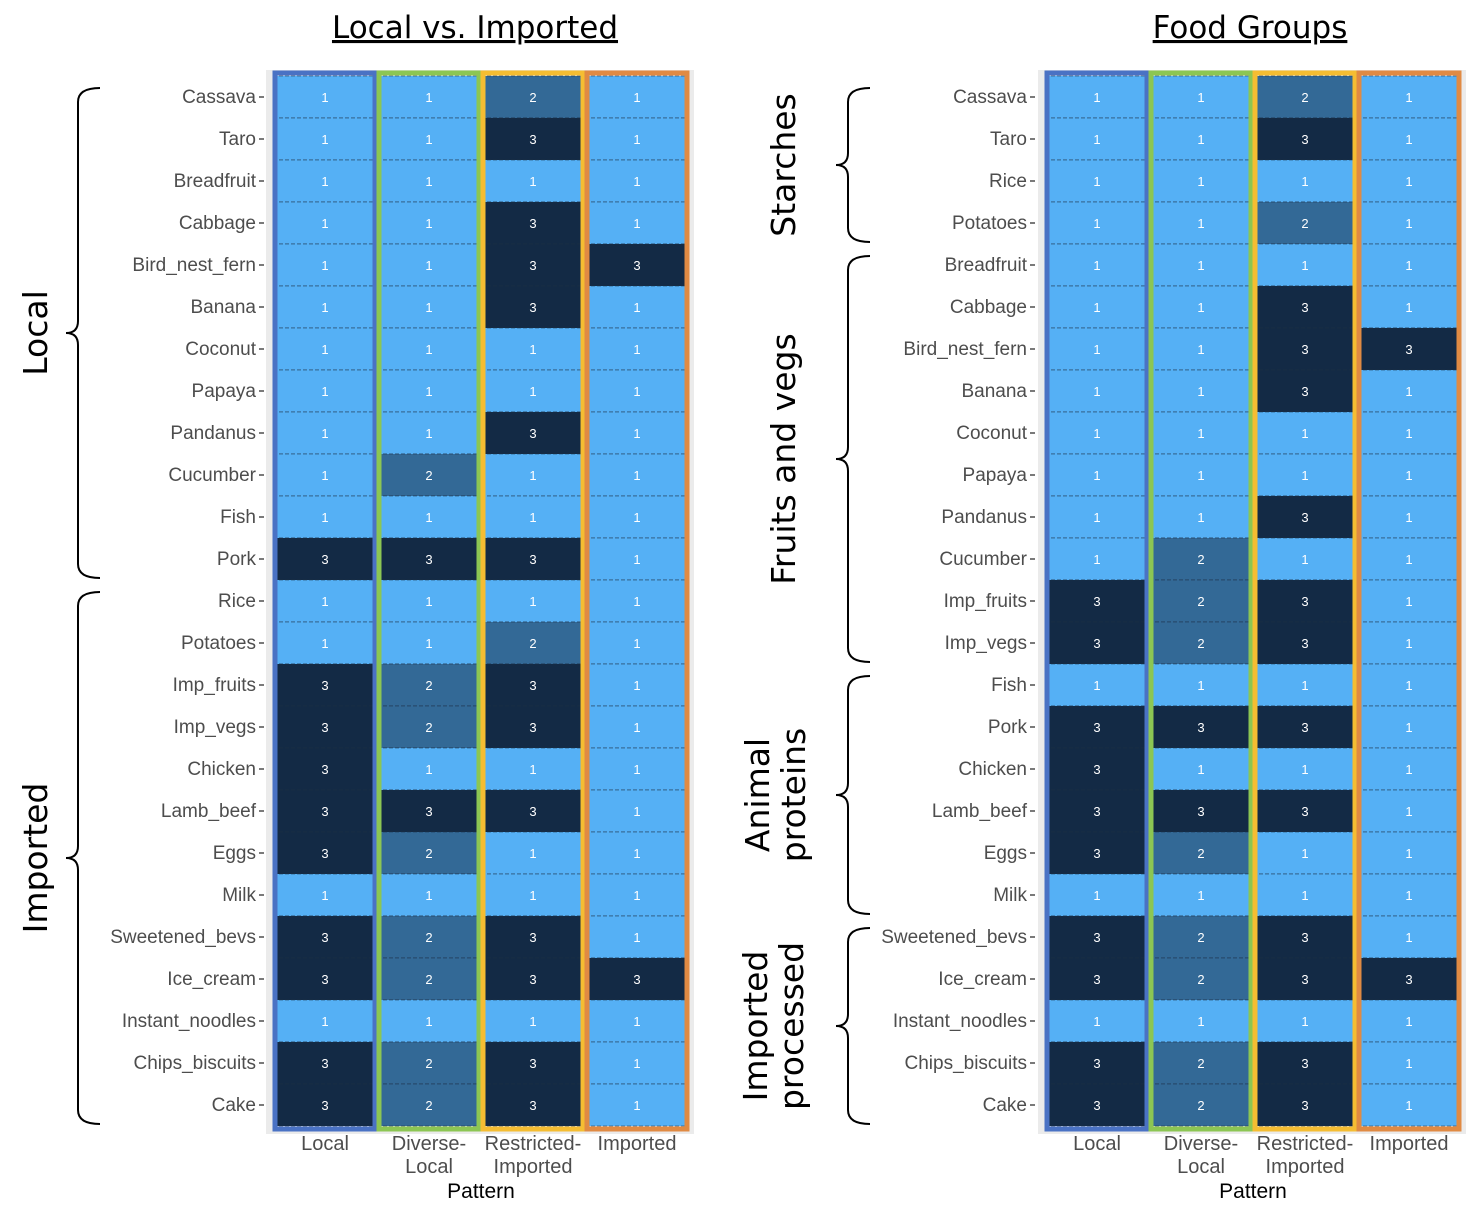 The width and height of the screenshot is (1478, 1218). Describe the element at coordinates (1305, 517) in the screenshot. I see `heatmap-cell-pandanus-restricted-imported` at that location.